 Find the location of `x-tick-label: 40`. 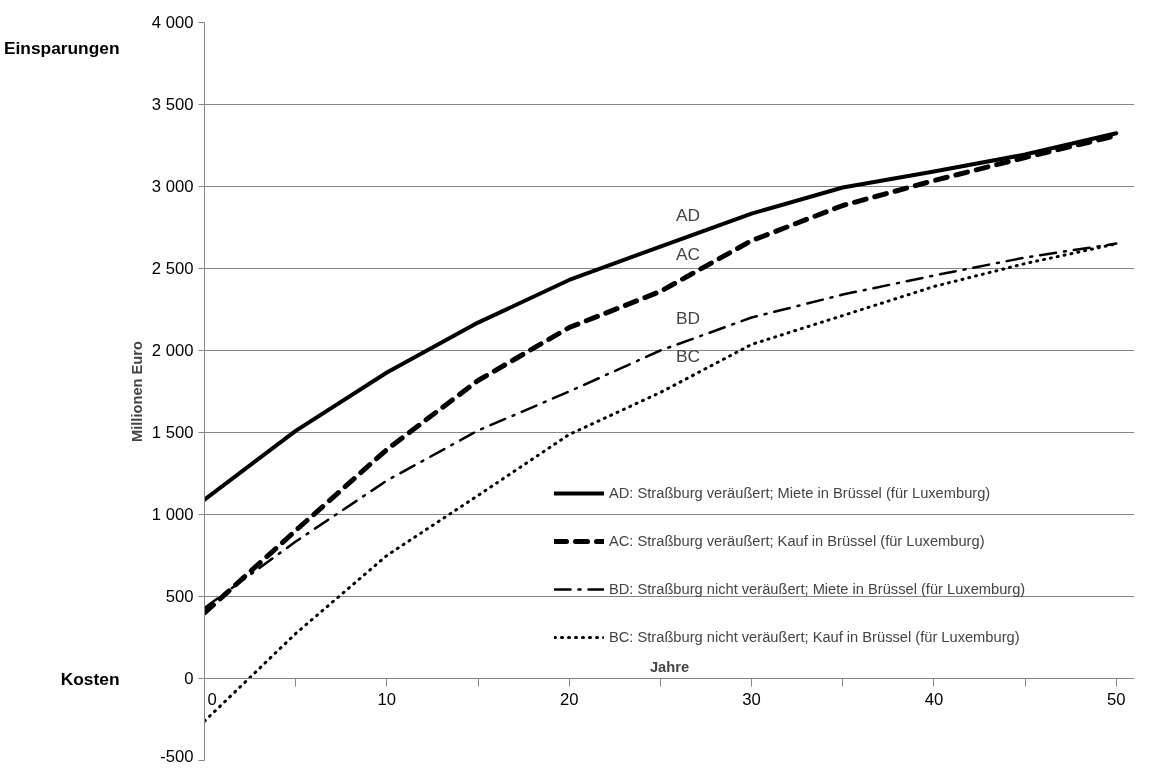

x-tick-label: 40 is located at coordinates (934, 699).